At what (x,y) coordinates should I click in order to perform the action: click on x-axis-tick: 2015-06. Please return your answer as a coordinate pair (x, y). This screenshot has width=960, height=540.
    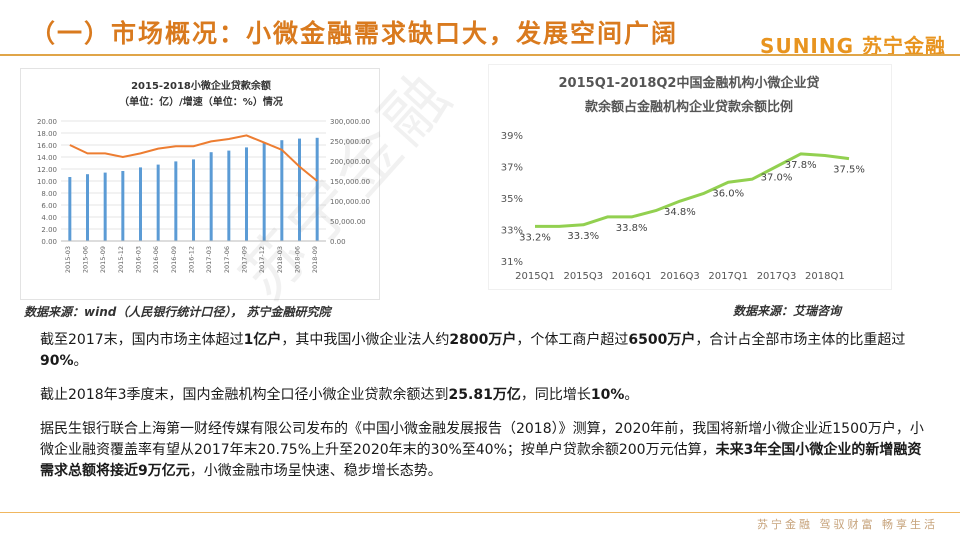
    Looking at the image, I should click on (86, 259).